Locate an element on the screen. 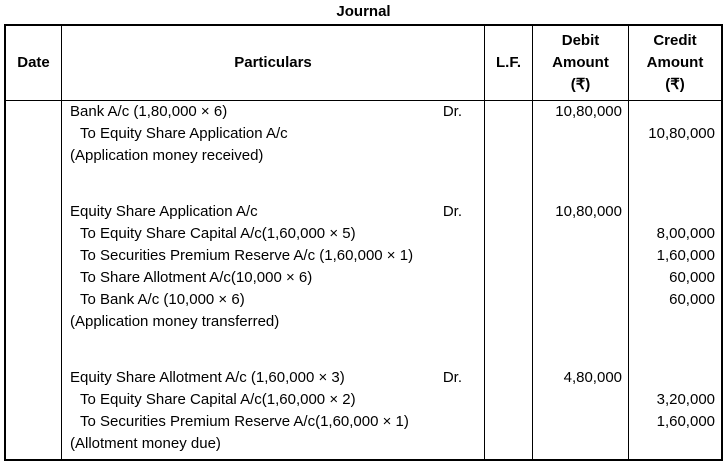 The width and height of the screenshot is (727, 463). journal-row: To Bank A/c (10,000 × 6) 60,000 is located at coordinates (363, 300).